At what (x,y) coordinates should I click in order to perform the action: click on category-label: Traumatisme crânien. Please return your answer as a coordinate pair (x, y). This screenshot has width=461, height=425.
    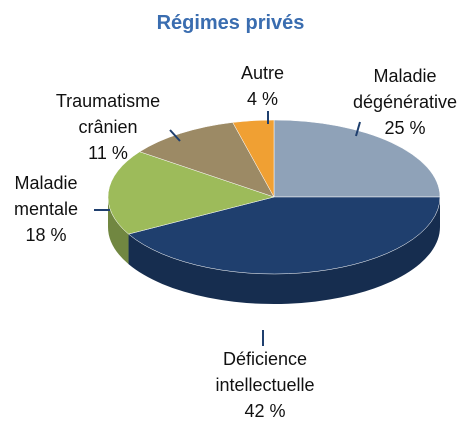
    Looking at the image, I should click on (108, 114).